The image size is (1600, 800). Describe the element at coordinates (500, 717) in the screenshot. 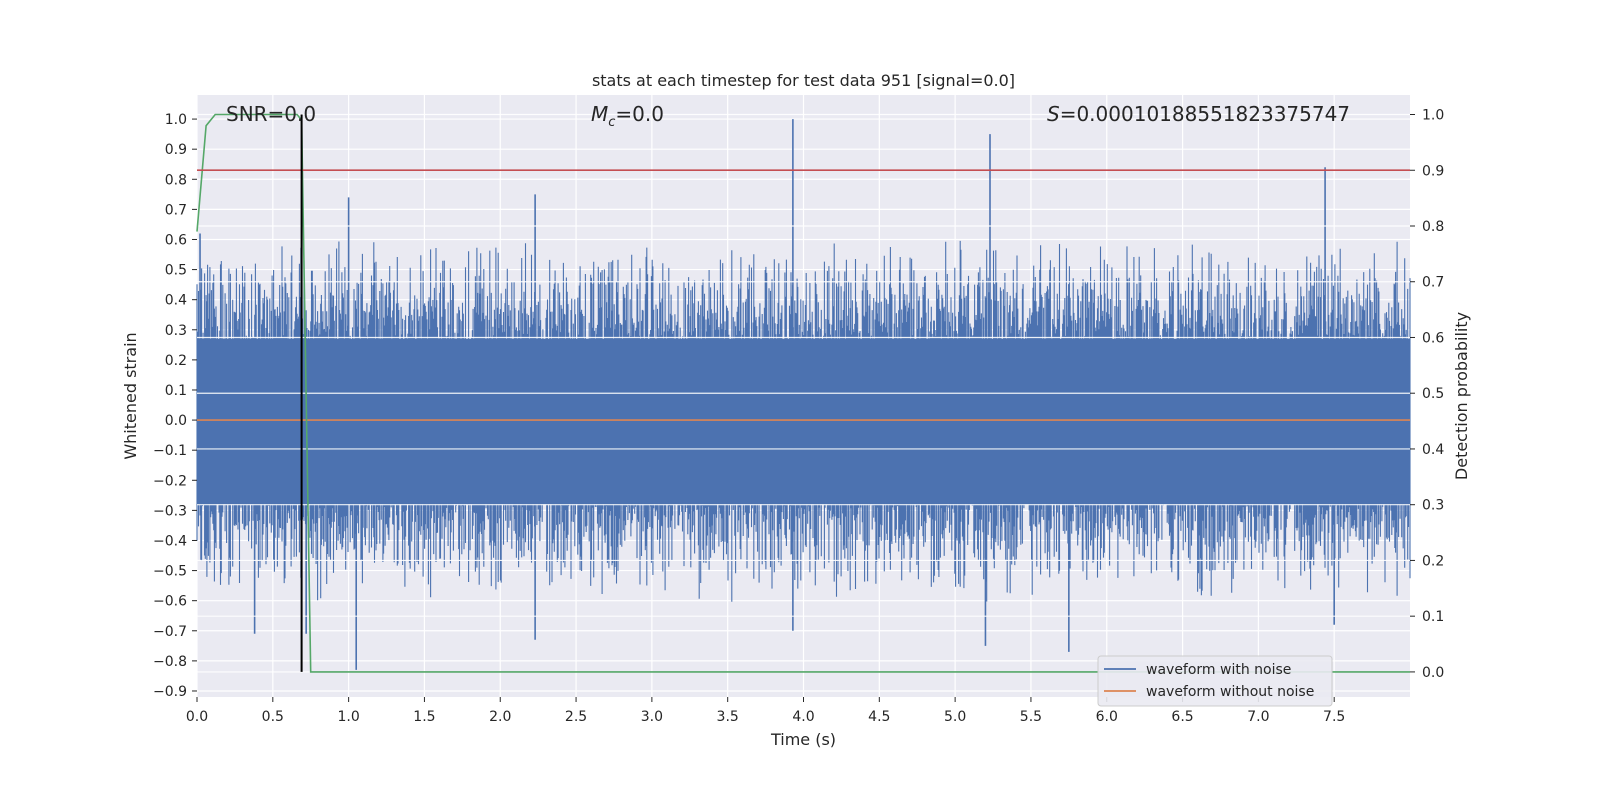

I see `x-tick-label: 2.0` at that location.